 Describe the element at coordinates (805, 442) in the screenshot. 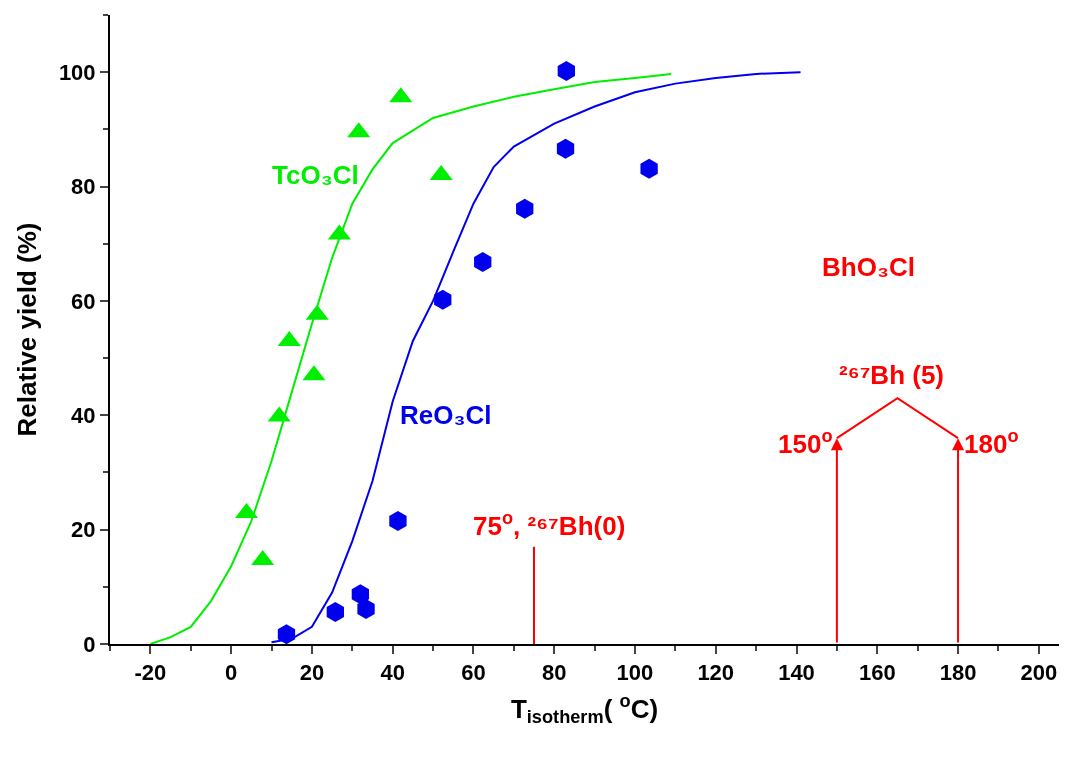

I see `annotation: 150$^{o}$` at that location.